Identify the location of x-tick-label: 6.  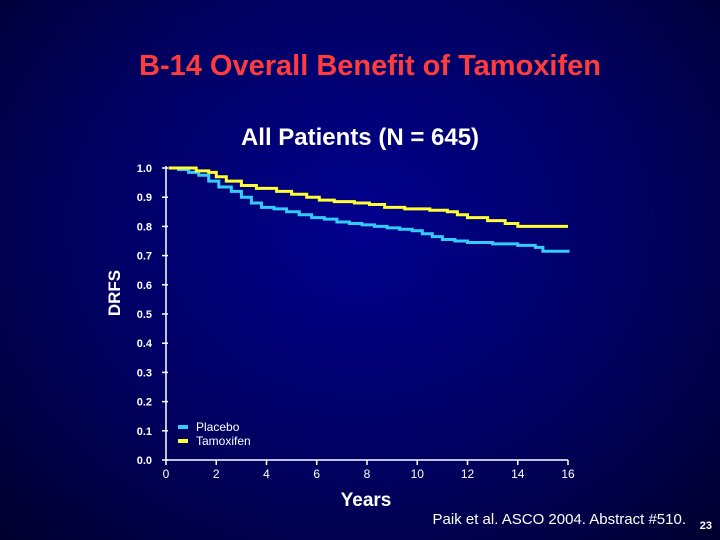
(316, 474).